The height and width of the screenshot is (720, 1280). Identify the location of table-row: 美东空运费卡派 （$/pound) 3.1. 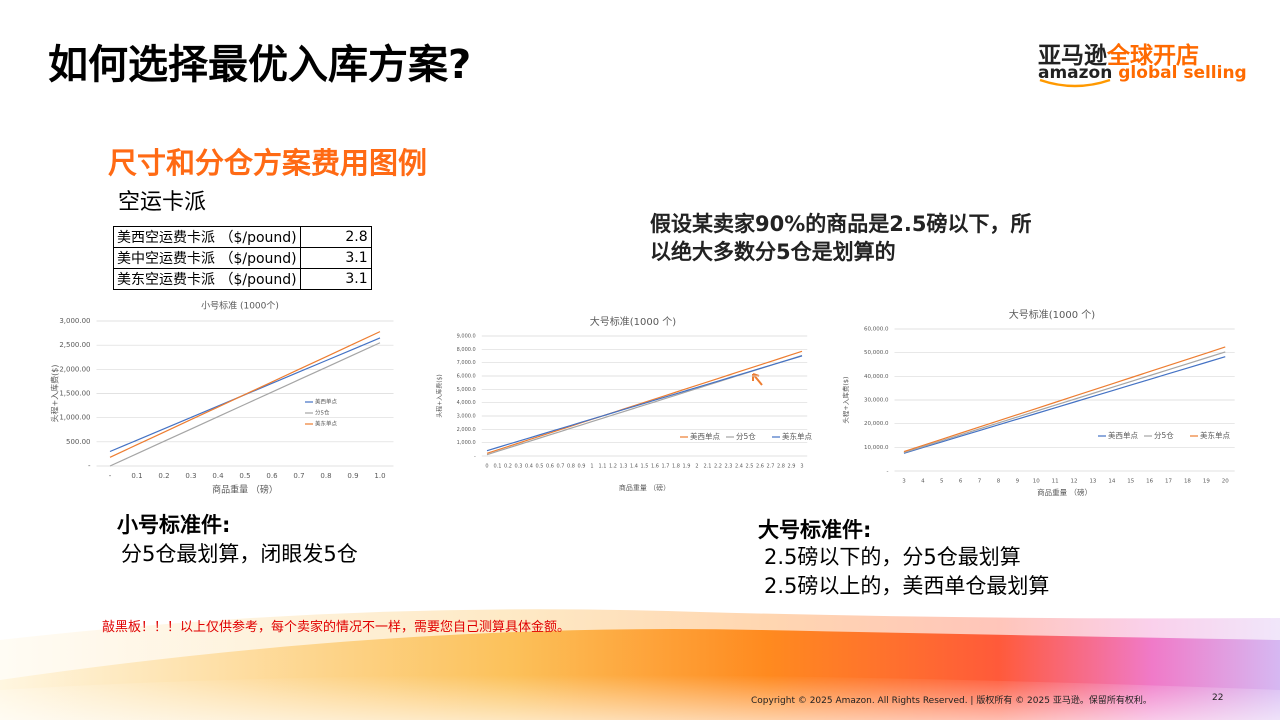
(242, 279).